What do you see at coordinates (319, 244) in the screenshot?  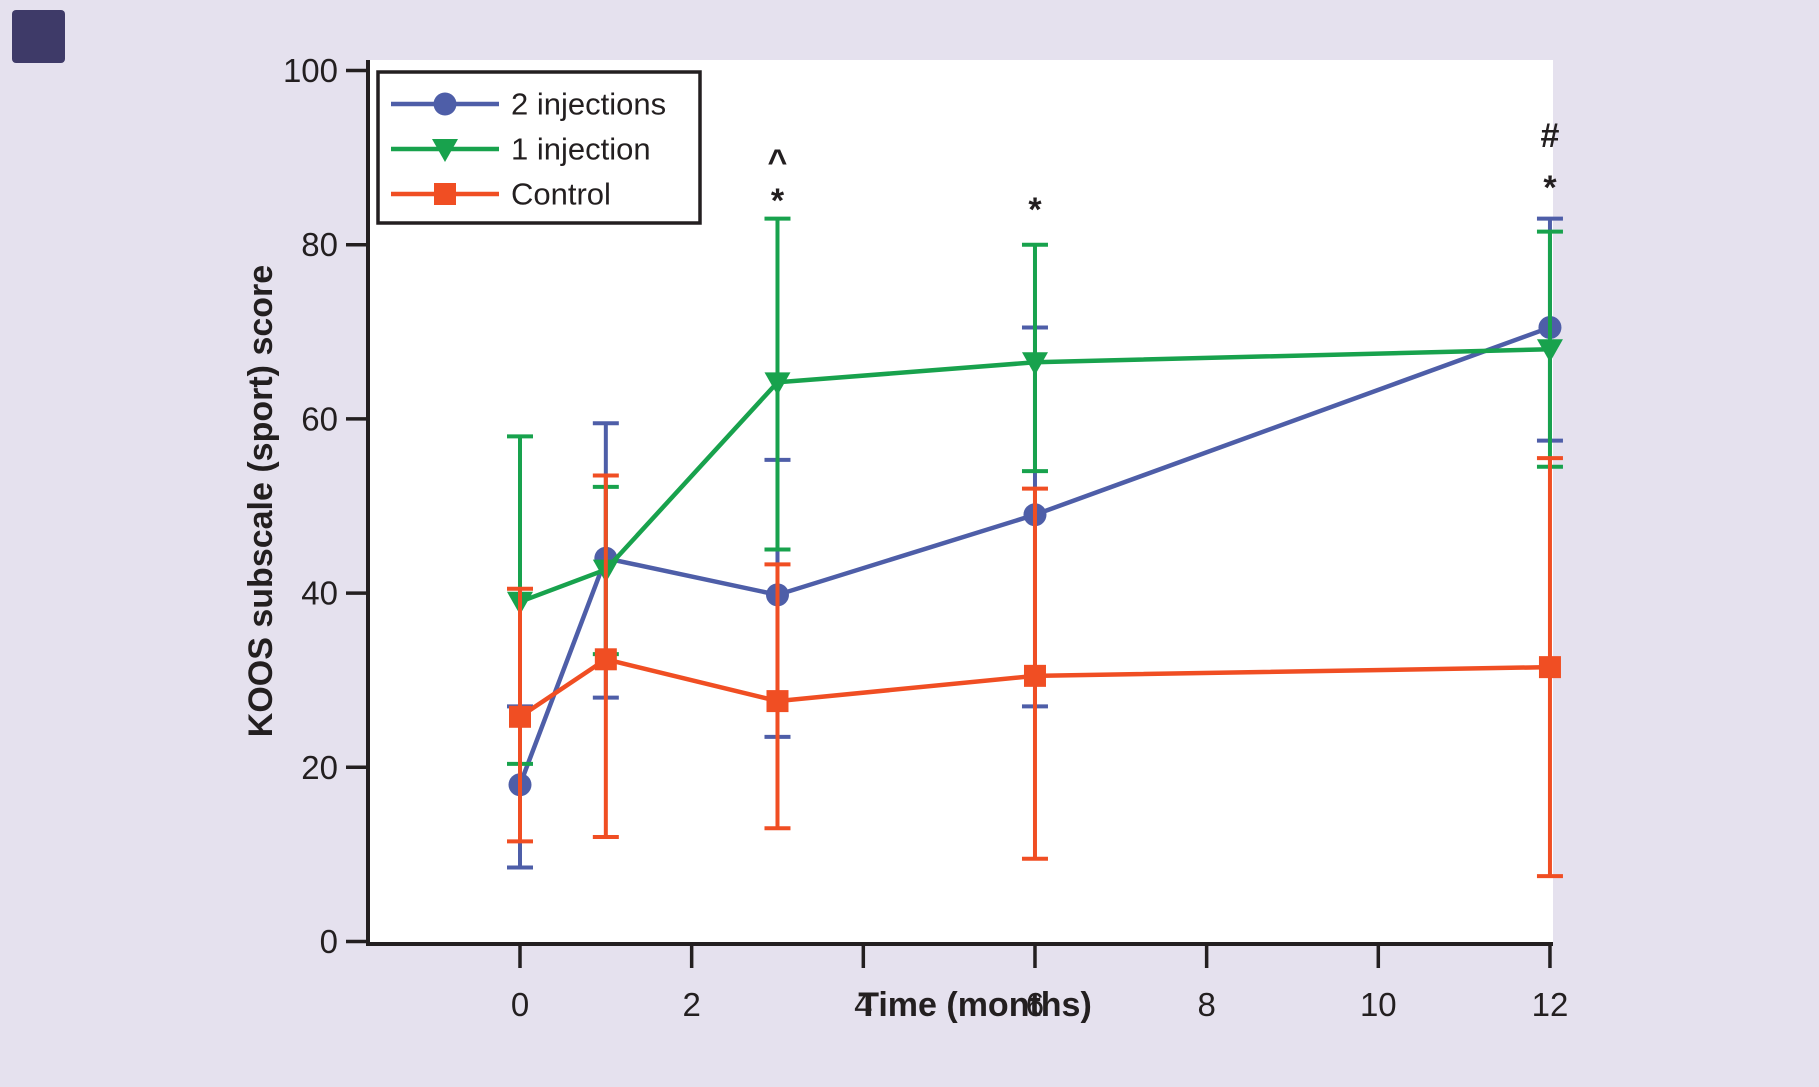 I see `y-tick-label: 80` at bounding box center [319, 244].